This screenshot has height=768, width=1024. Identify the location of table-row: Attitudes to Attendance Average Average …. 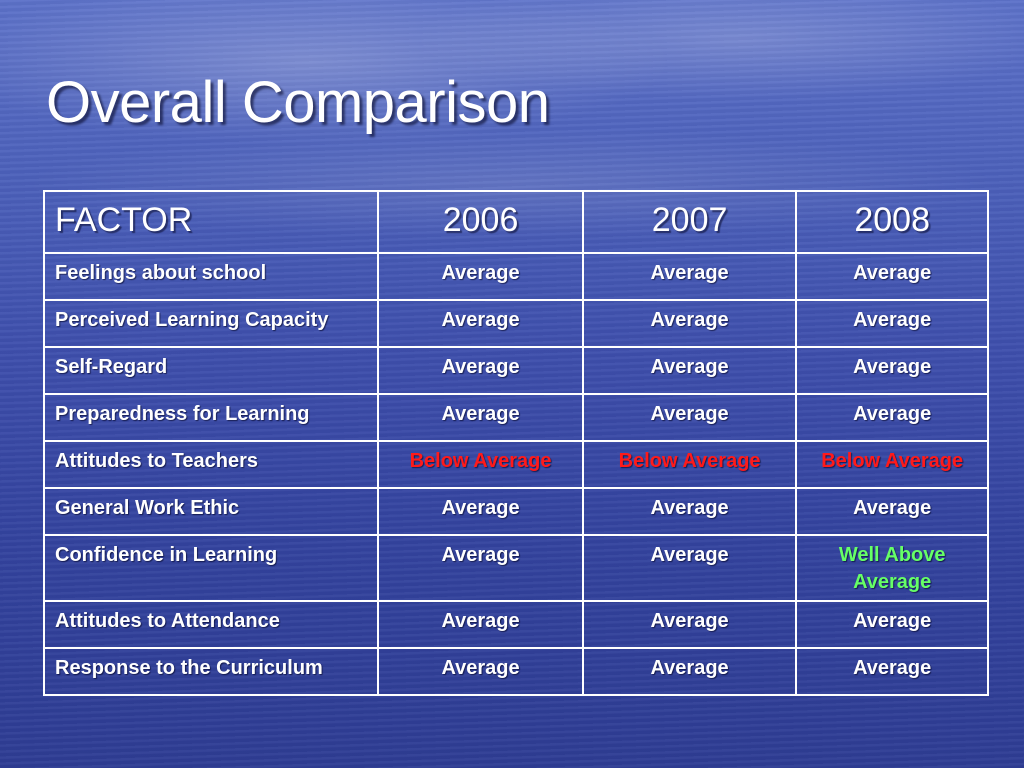
(515, 624).